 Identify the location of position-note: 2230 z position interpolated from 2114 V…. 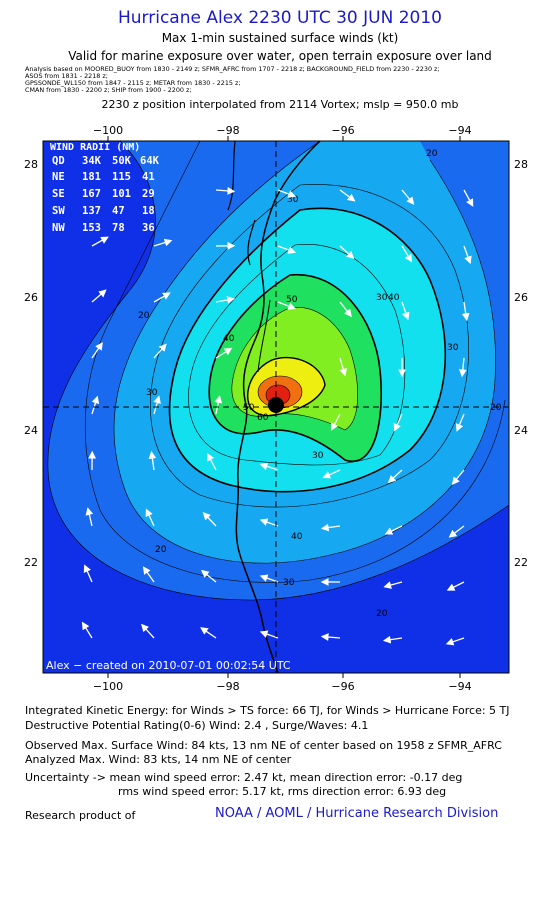
(280, 104).